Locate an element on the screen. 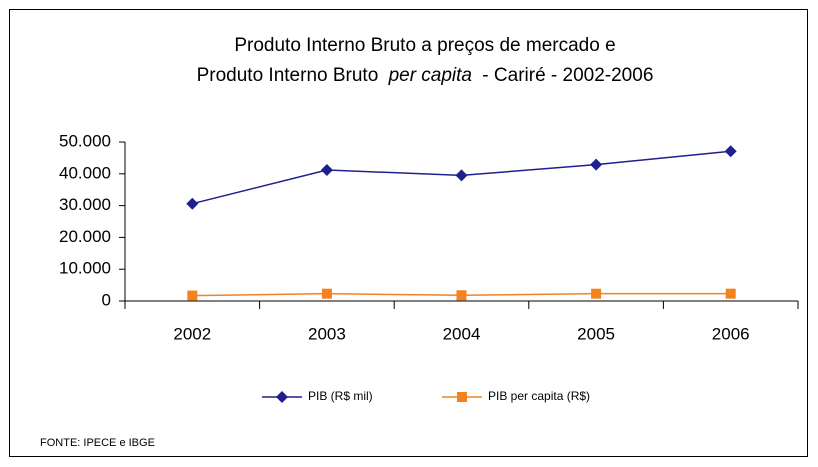 The image size is (818, 467). y-tick-label: 40.000 is located at coordinates (85, 172).